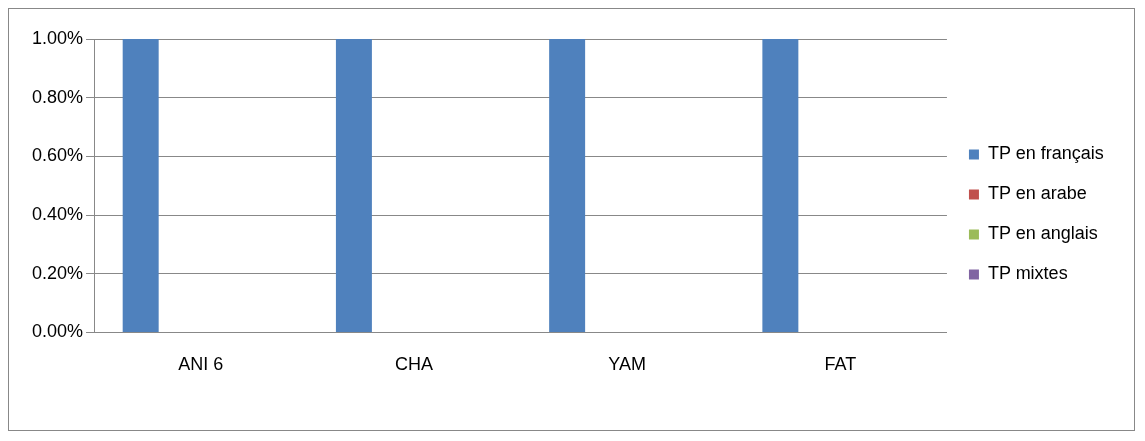 The image size is (1145, 441). I want to click on legend-label: TP en français, so click(1045, 153).